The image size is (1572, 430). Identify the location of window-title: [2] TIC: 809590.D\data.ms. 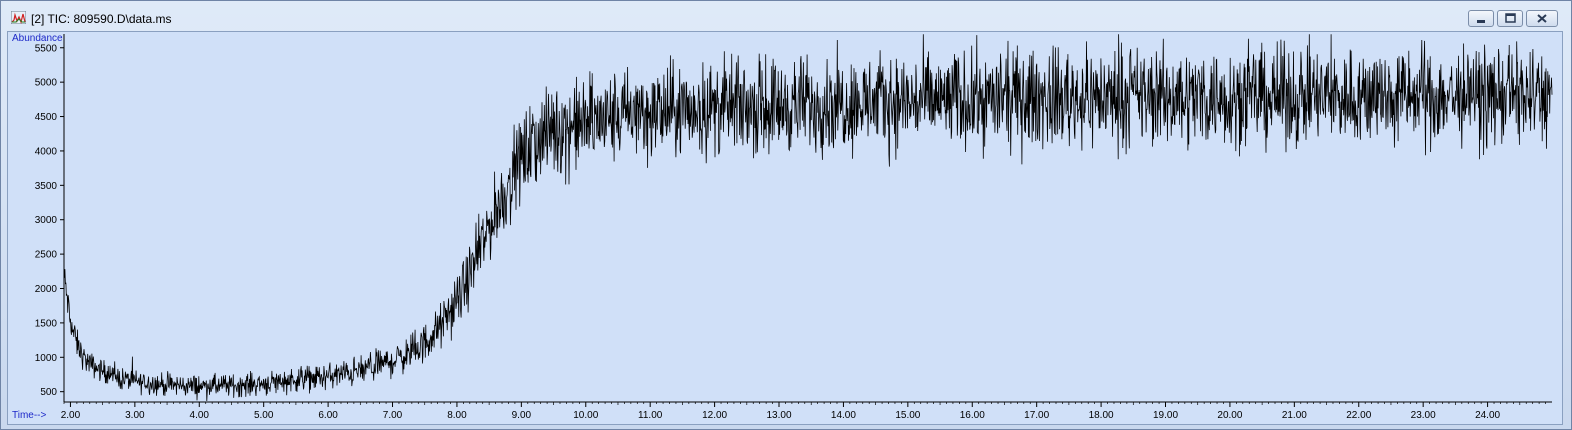
(101, 19).